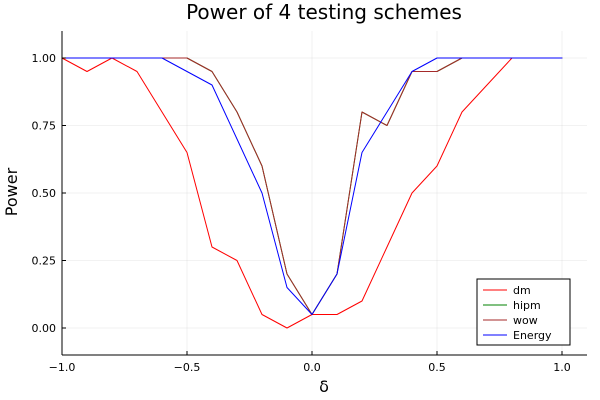 The width and height of the screenshot is (600, 400). I want to click on legend-label-dm: dm, so click(522, 290).